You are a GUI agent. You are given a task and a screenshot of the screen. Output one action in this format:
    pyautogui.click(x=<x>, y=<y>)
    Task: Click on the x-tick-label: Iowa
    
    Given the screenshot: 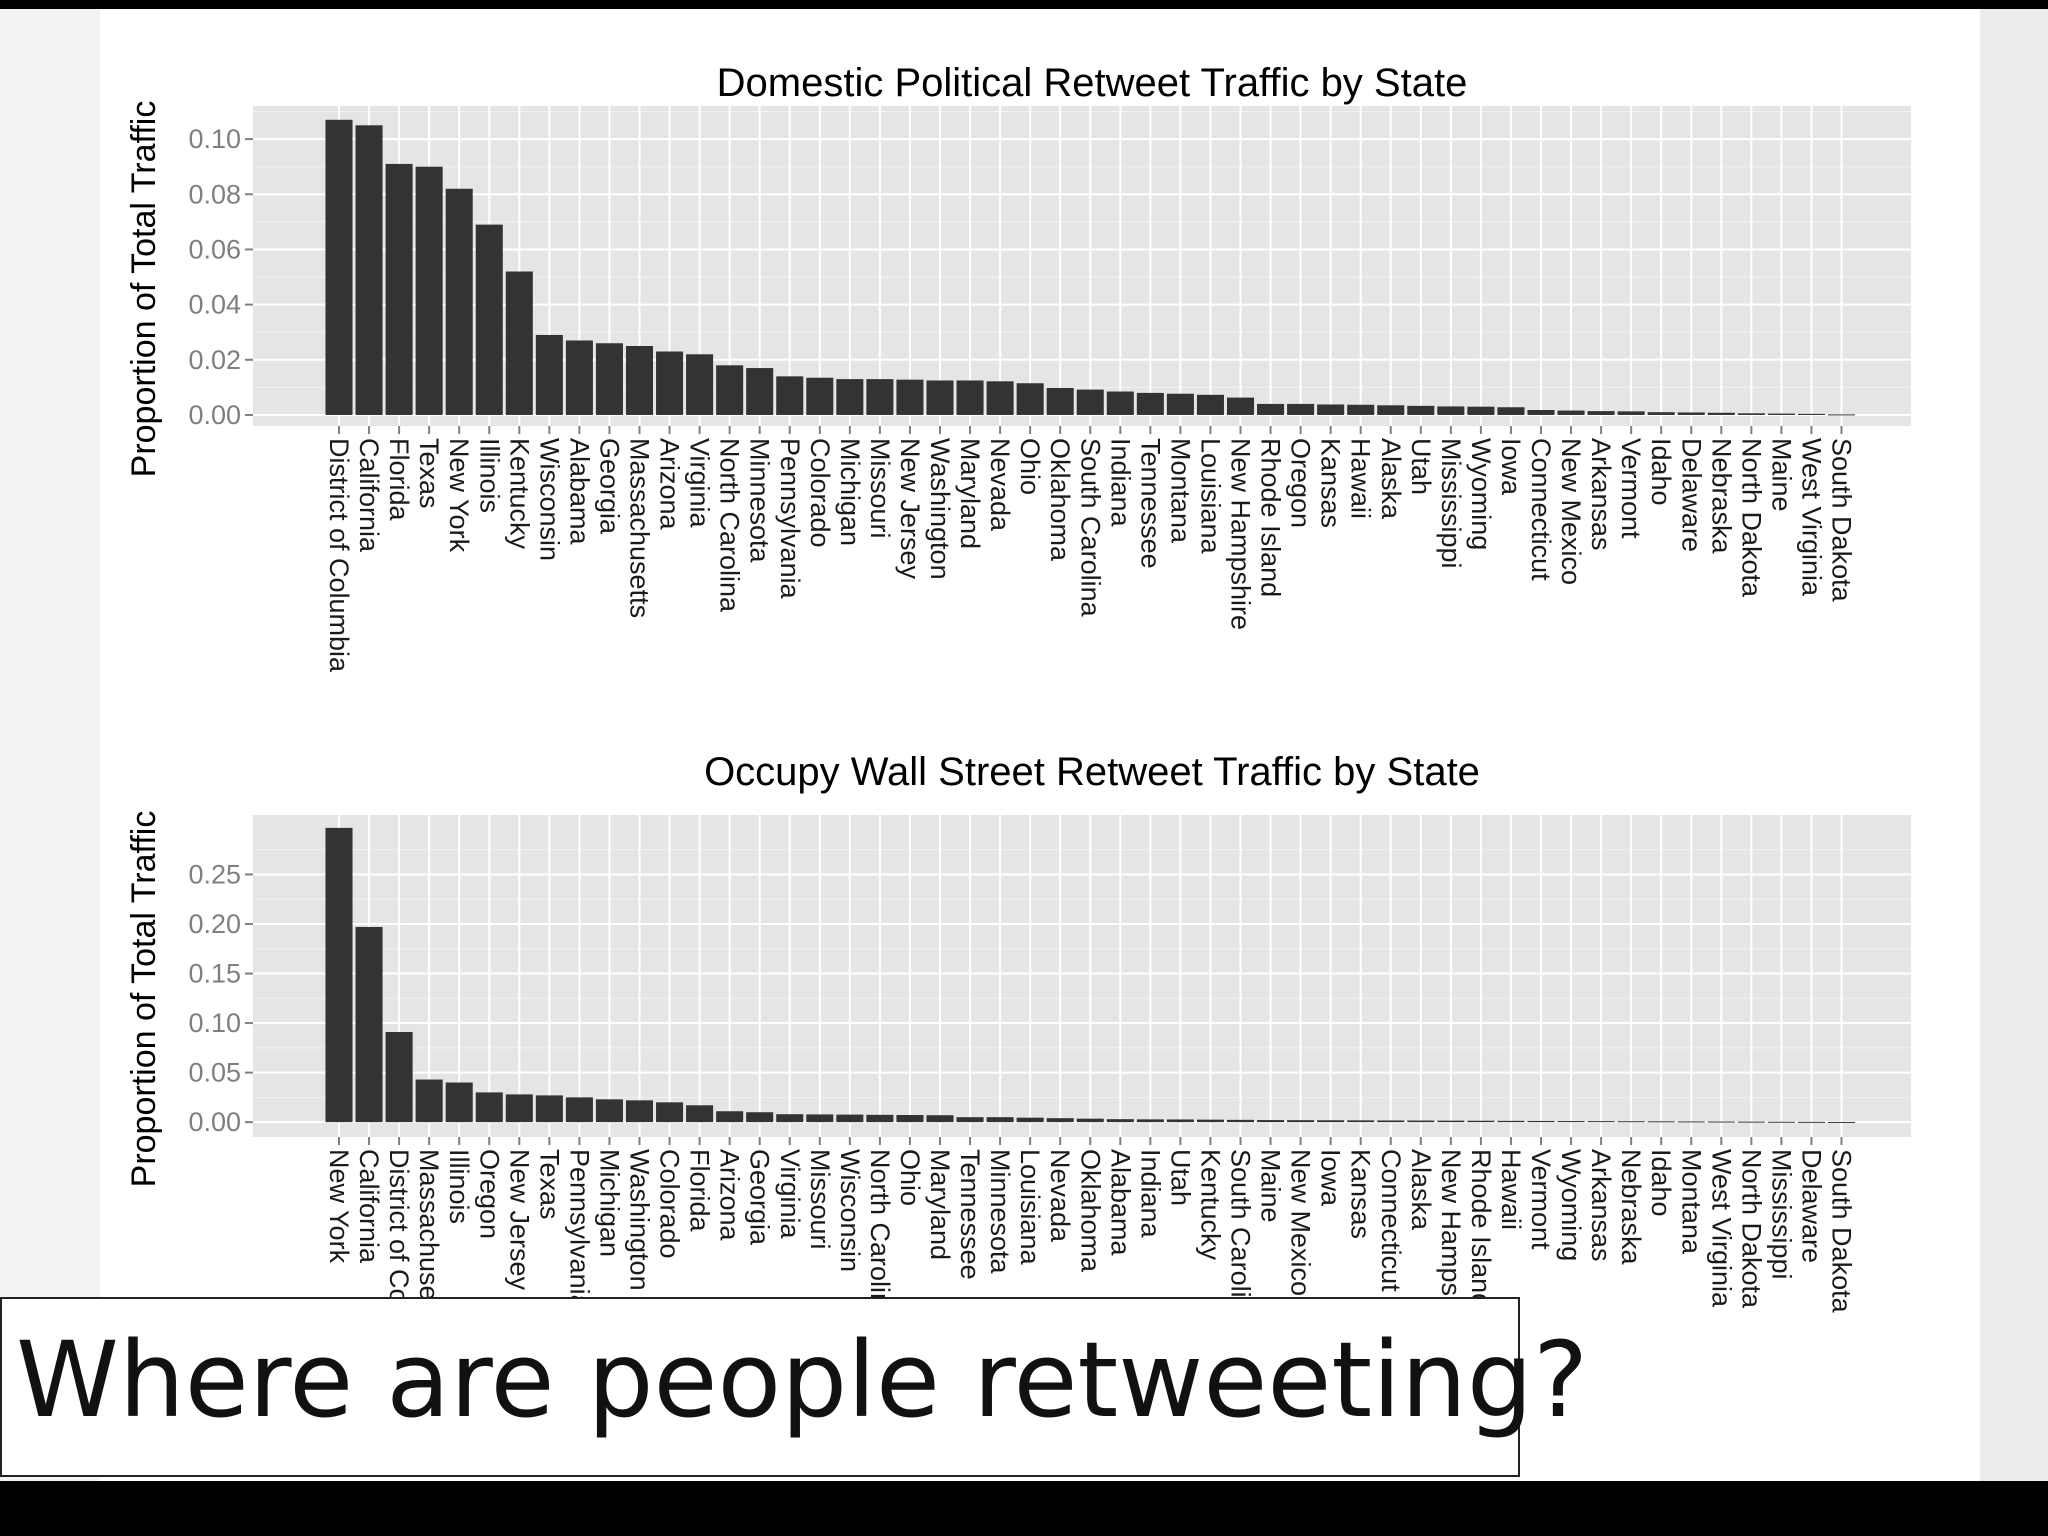 What is the action you would take?
    pyautogui.click(x=1511, y=467)
    